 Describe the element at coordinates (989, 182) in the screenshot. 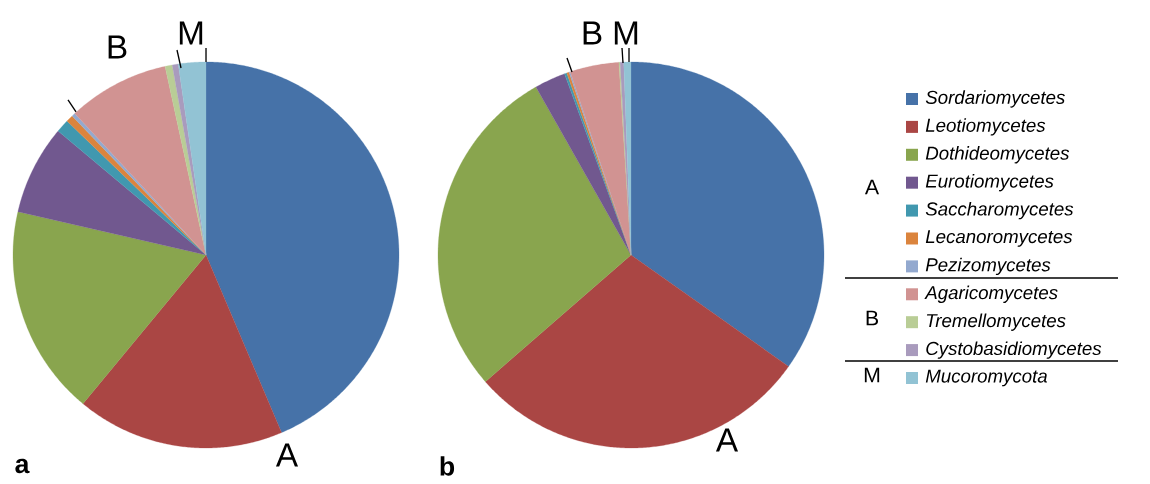

I see `legend-label: Eurotiomycetes` at that location.